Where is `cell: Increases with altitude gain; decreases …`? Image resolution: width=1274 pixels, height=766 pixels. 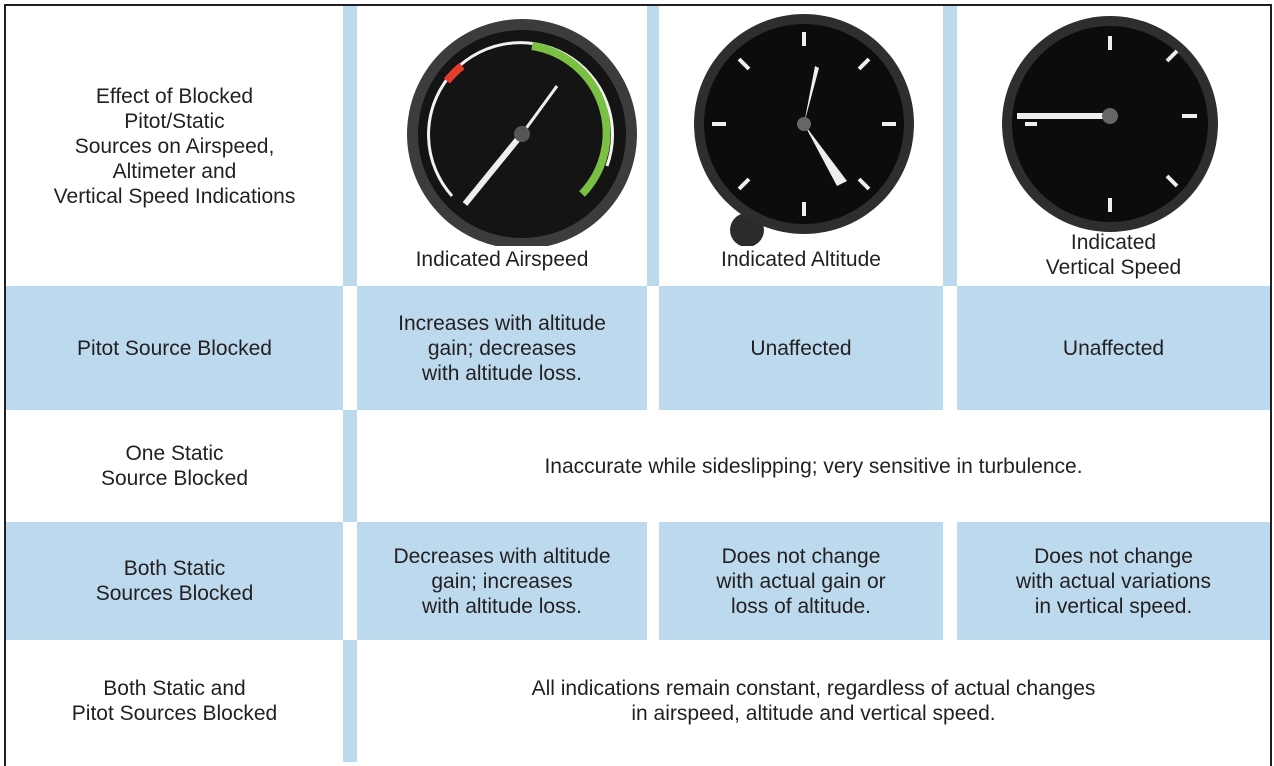 cell: Increases with altitude gain; decreases … is located at coordinates (502, 348).